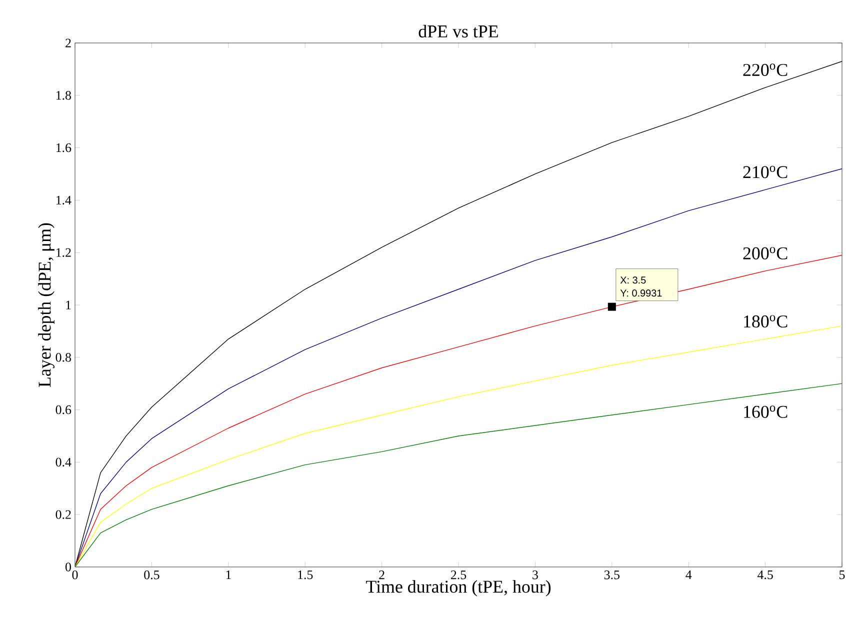  What do you see at coordinates (633, 280) in the screenshot?
I see `annotation: X: 3.5` at bounding box center [633, 280].